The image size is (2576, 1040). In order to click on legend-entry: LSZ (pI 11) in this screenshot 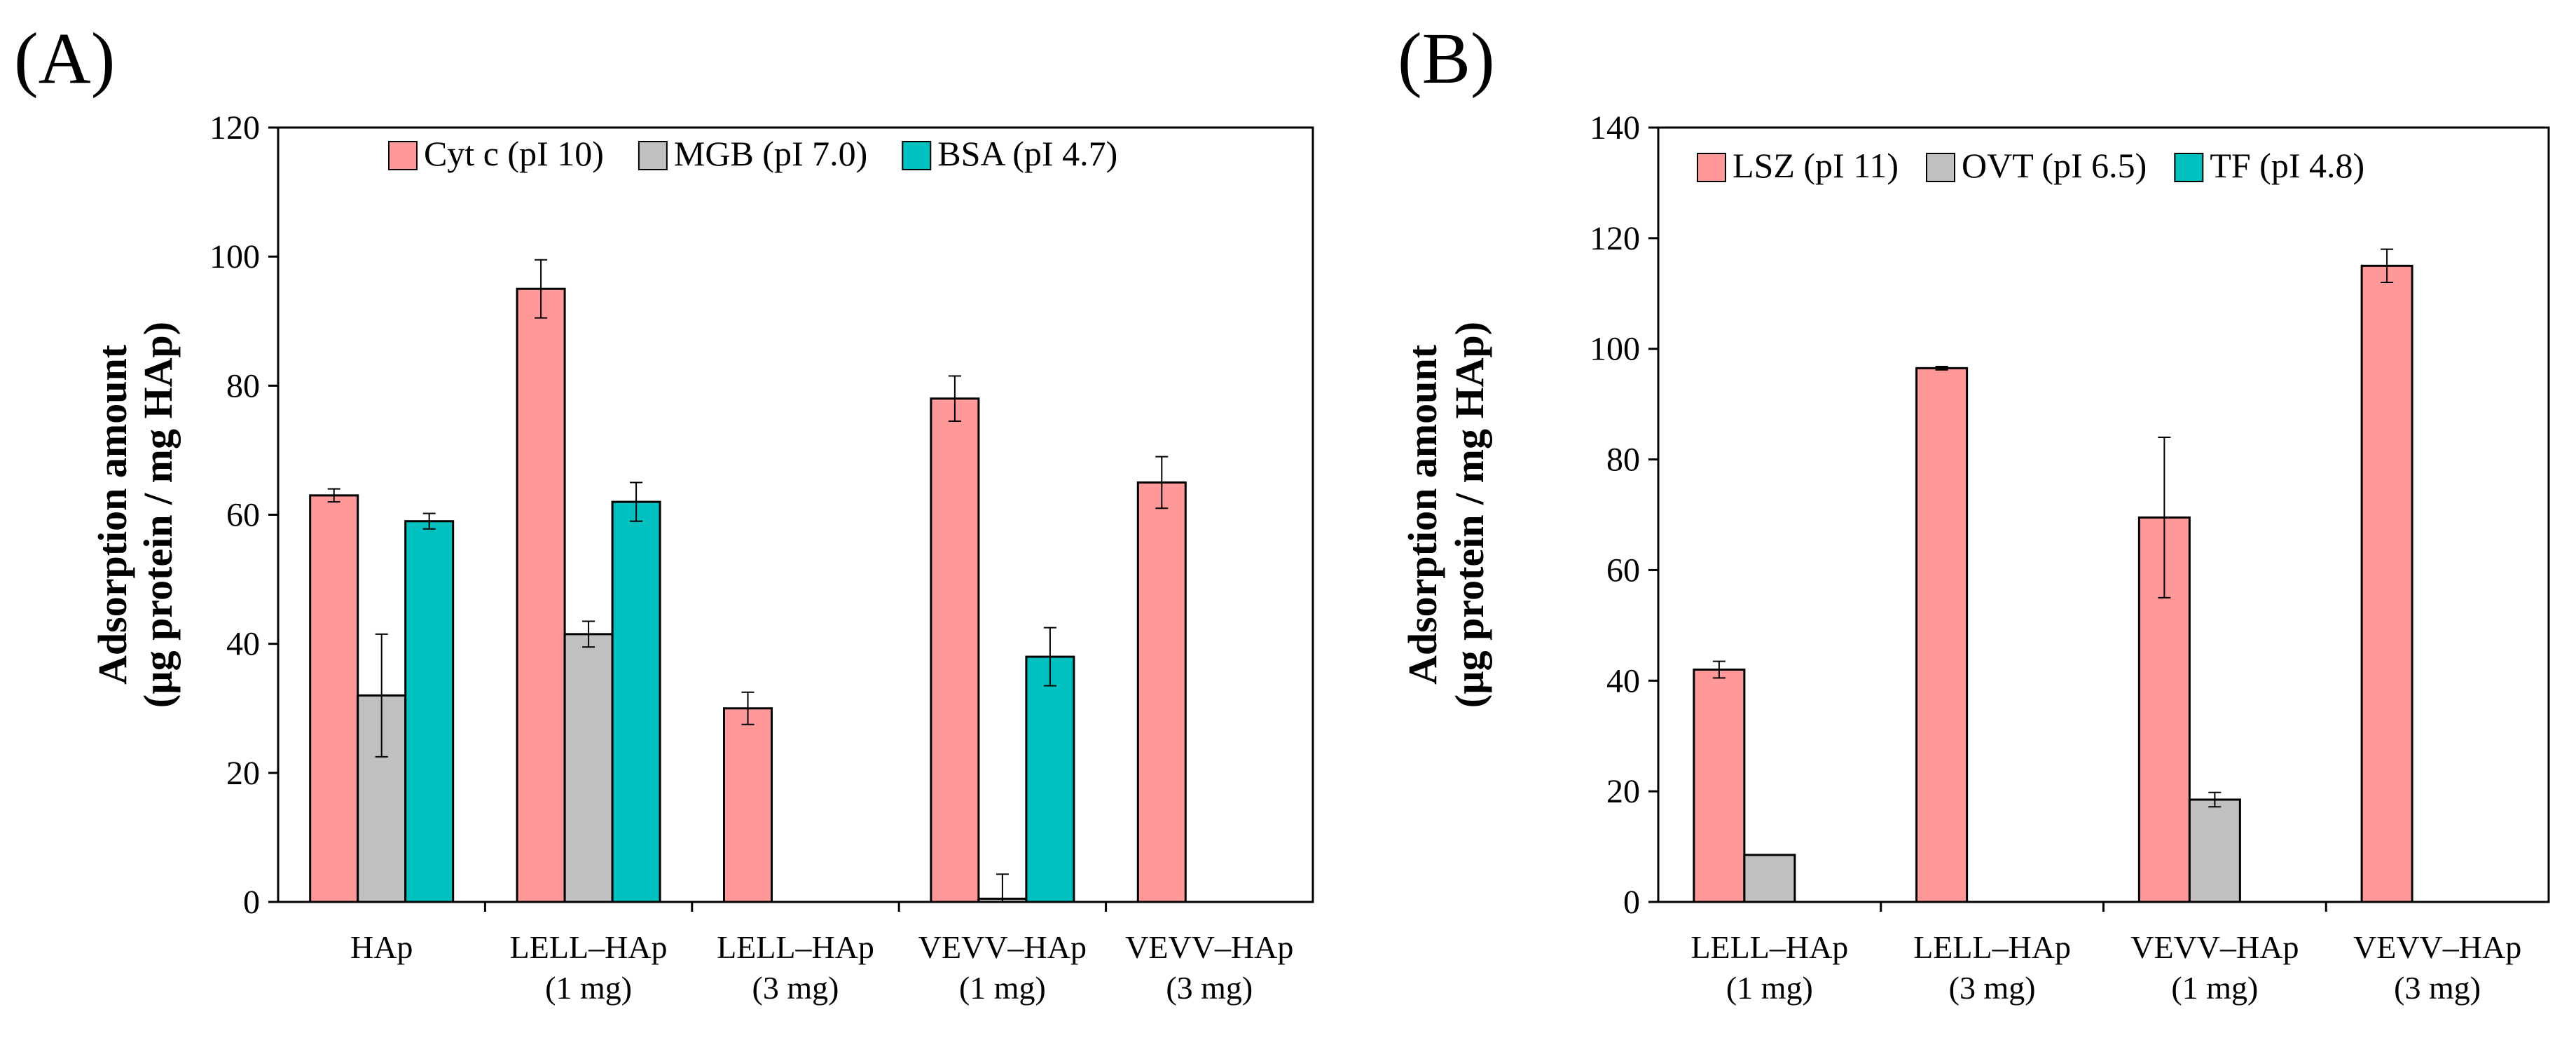, I will do `click(1816, 165)`.